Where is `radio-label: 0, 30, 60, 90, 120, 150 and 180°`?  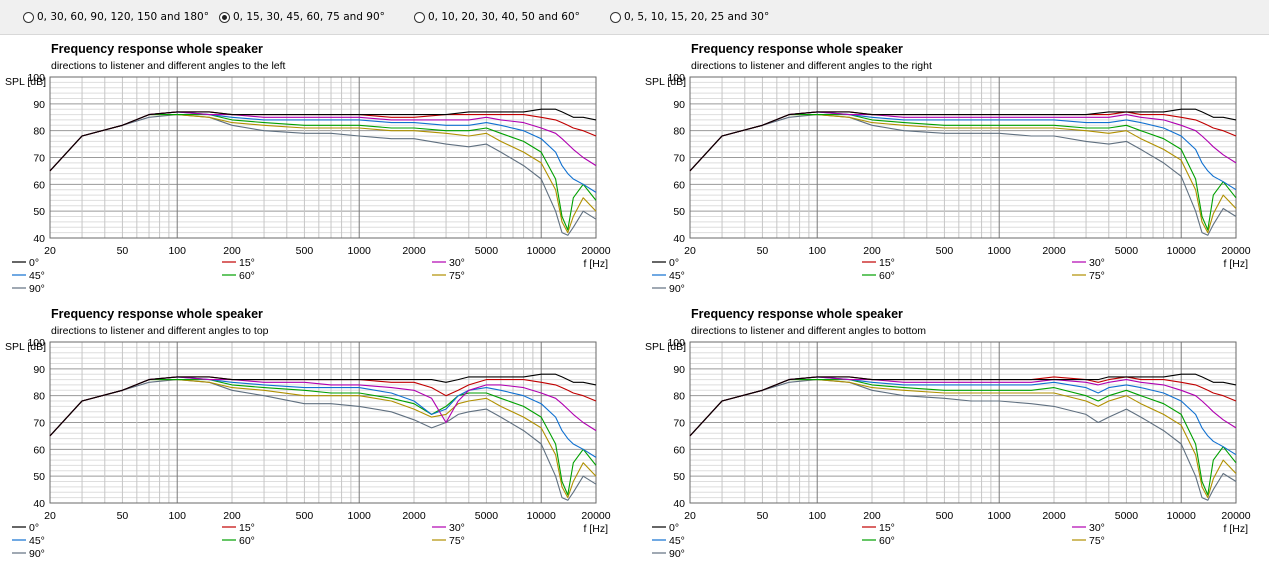
radio-label: 0, 30, 60, 90, 120, 150 and 180° is located at coordinates (123, 17).